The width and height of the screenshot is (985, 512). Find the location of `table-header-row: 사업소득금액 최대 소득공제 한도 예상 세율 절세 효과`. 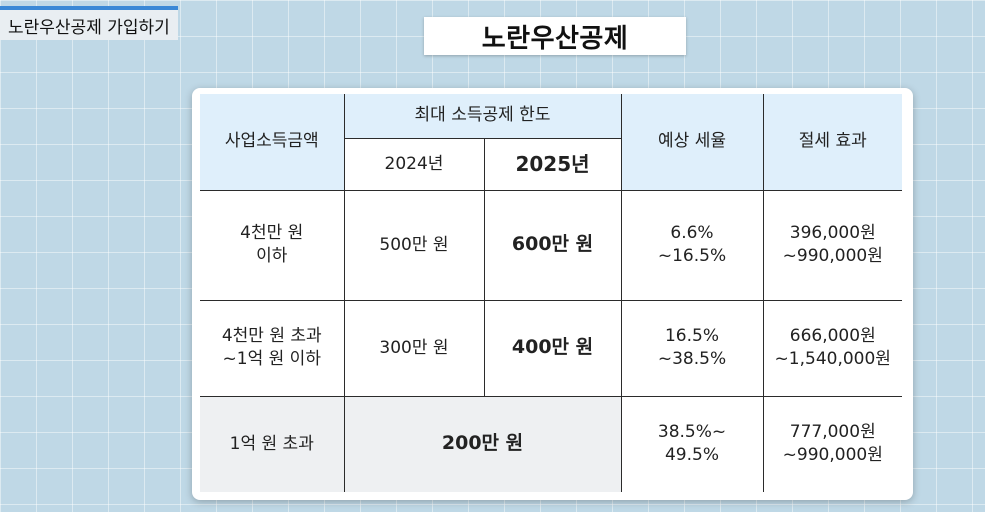

table-header-row: 사업소득금액 최대 소득공제 한도 예상 세율 절세 효과 is located at coordinates (551, 142).